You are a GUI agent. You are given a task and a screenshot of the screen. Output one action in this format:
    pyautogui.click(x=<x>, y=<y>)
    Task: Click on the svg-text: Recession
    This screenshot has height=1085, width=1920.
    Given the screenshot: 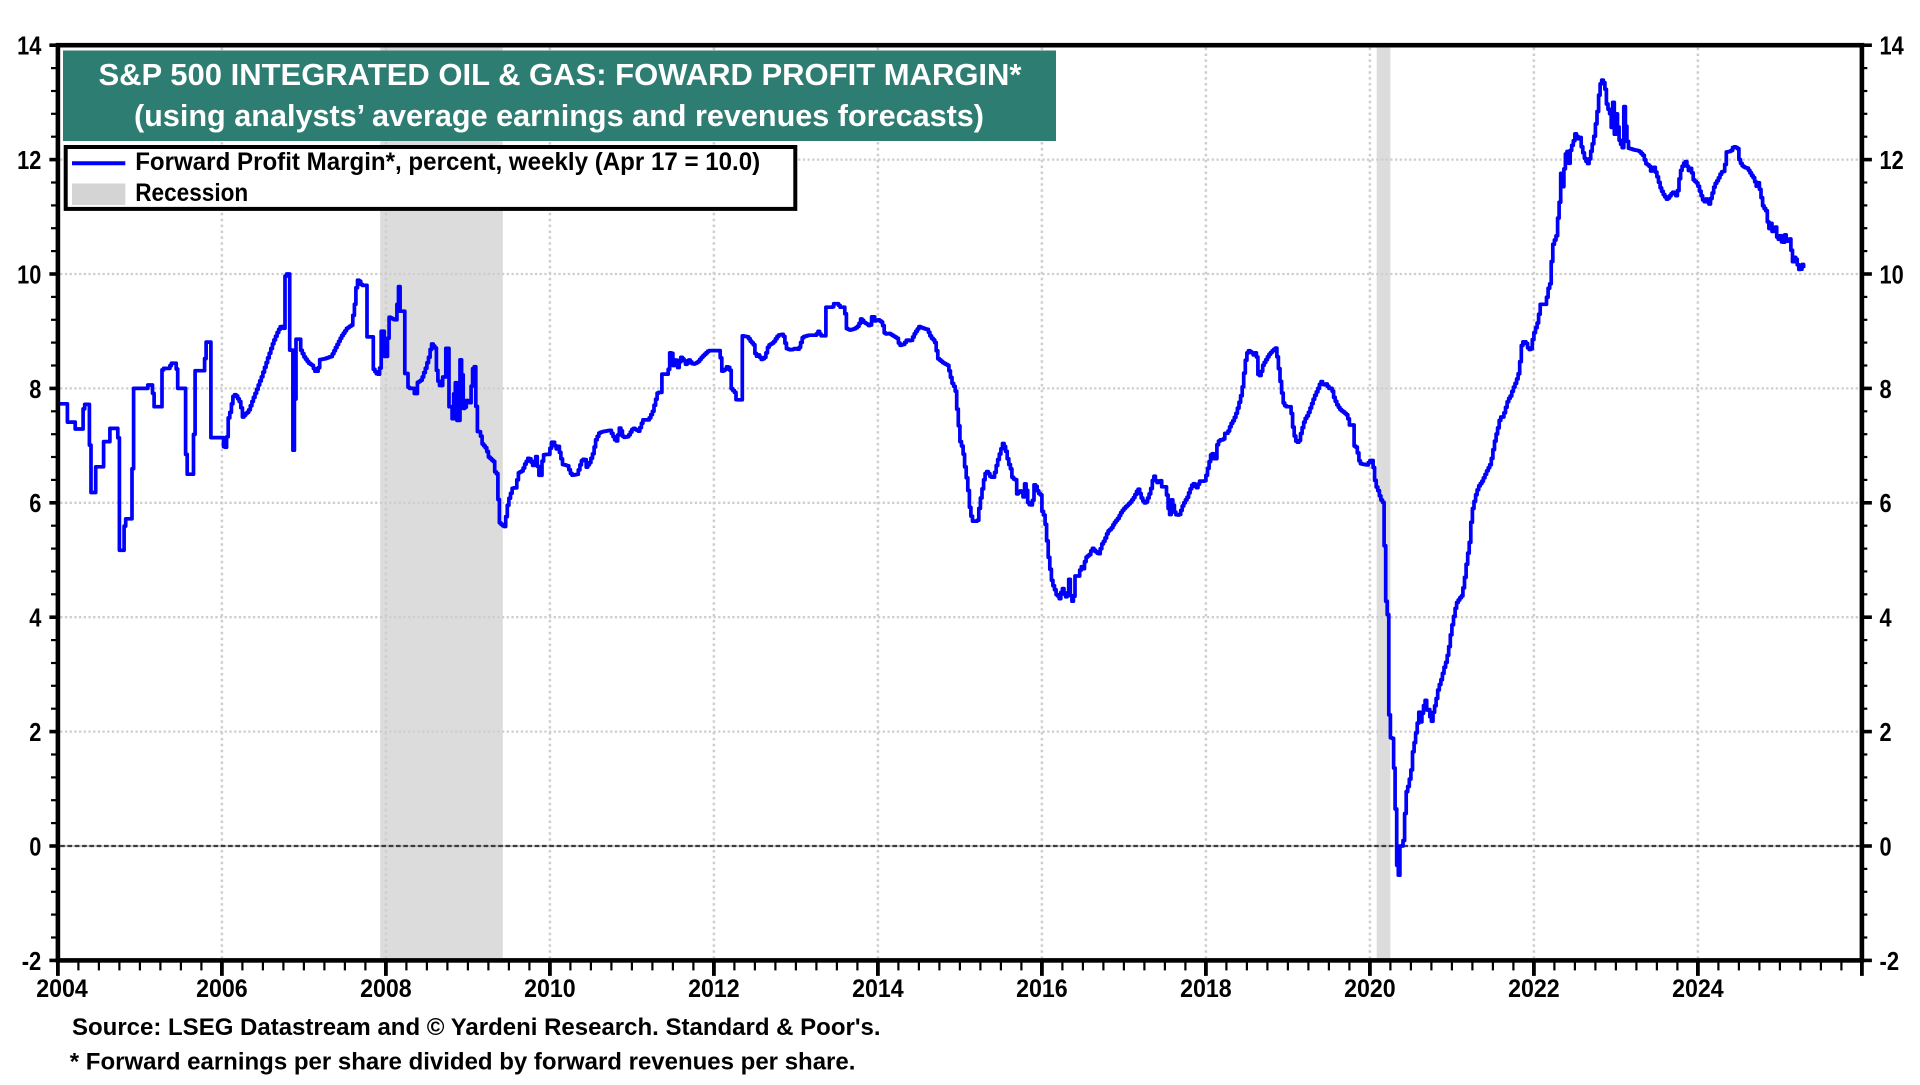 What is the action you would take?
    pyautogui.click(x=191, y=193)
    